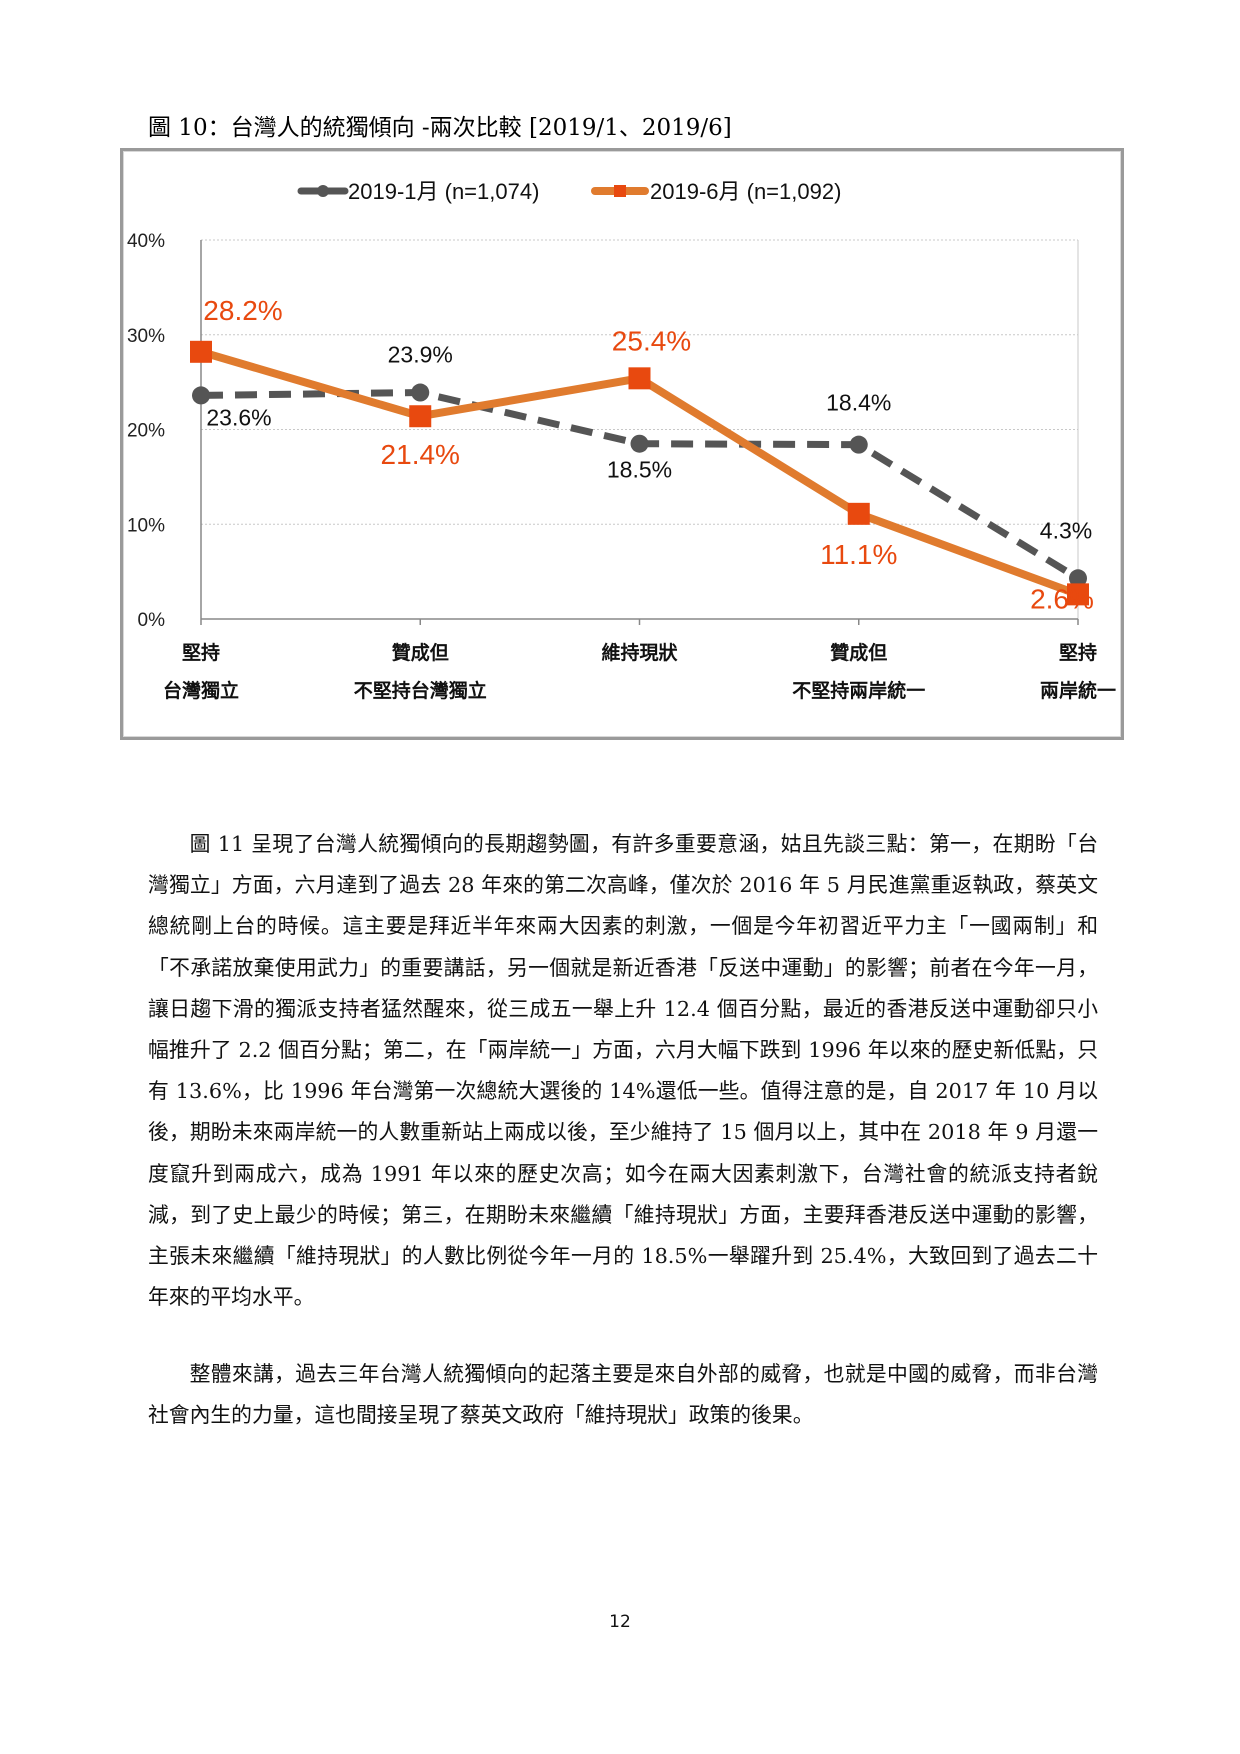 The width and height of the screenshot is (1240, 1754). What do you see at coordinates (639, 652) in the screenshot?
I see `x-category-label: 維持現狀` at bounding box center [639, 652].